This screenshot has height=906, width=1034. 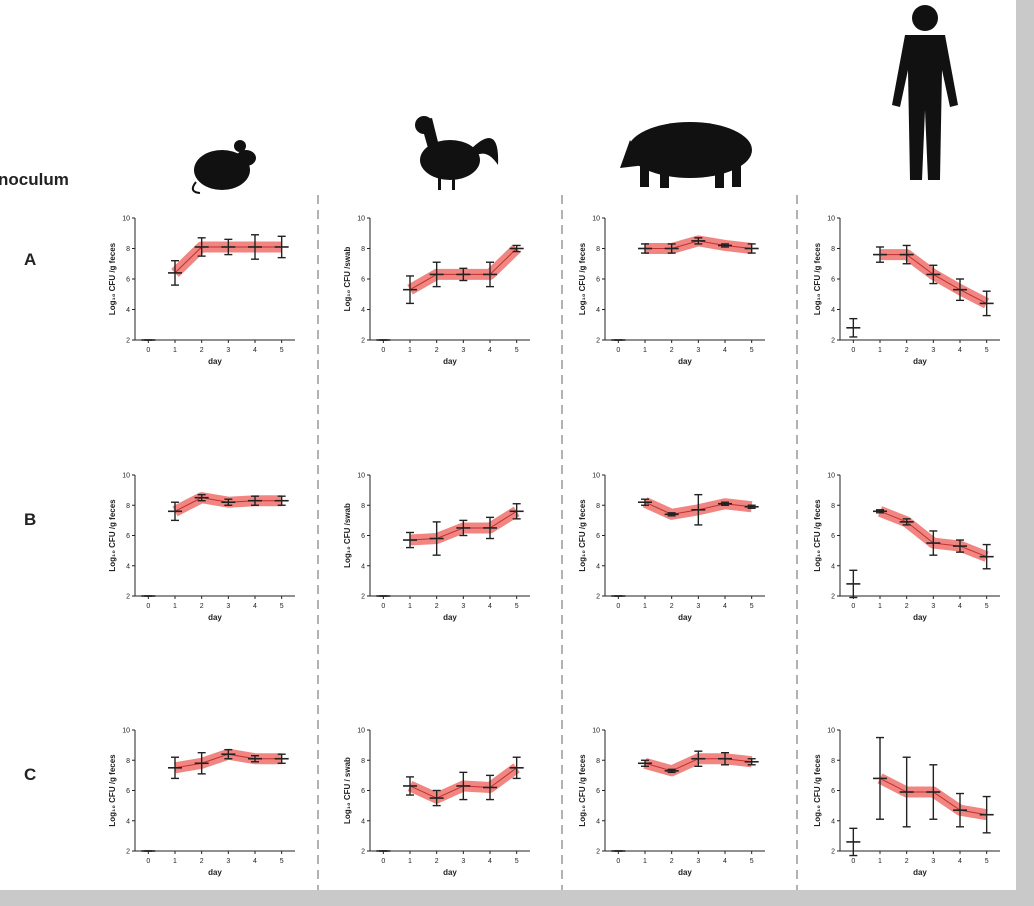 What do you see at coordinates (347, 790) in the screenshot?
I see `y-axis-label: Log₁₀ CFU / swab` at bounding box center [347, 790].